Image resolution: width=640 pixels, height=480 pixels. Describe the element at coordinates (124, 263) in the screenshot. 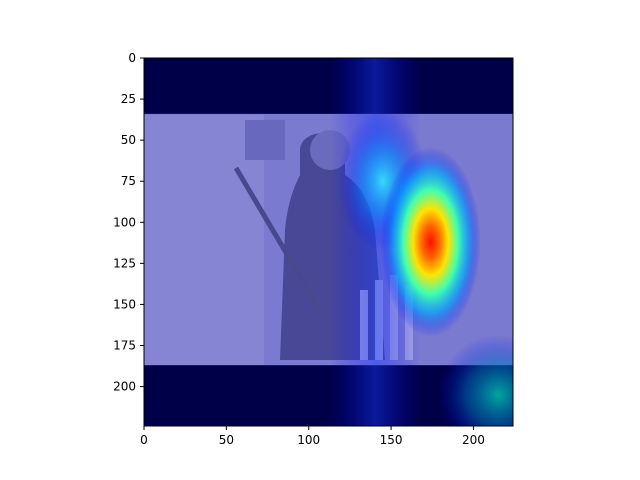

I see `y-tick-label: 125` at that location.